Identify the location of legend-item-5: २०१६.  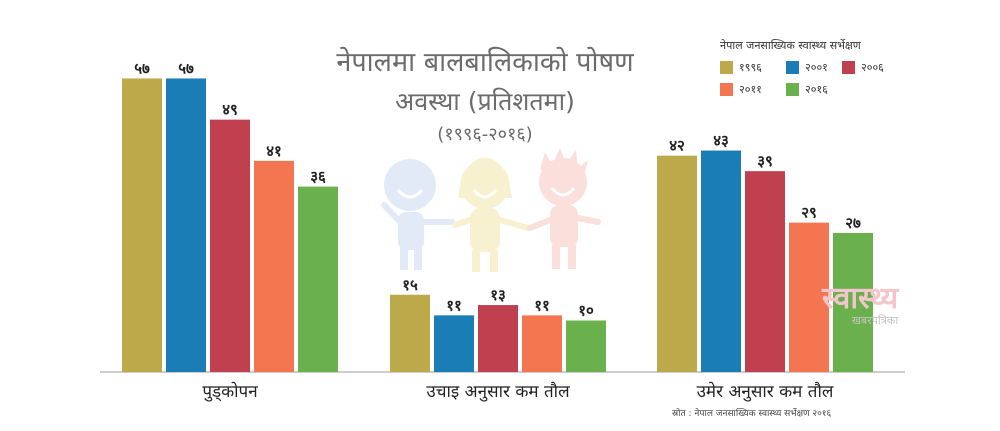
(807, 89).